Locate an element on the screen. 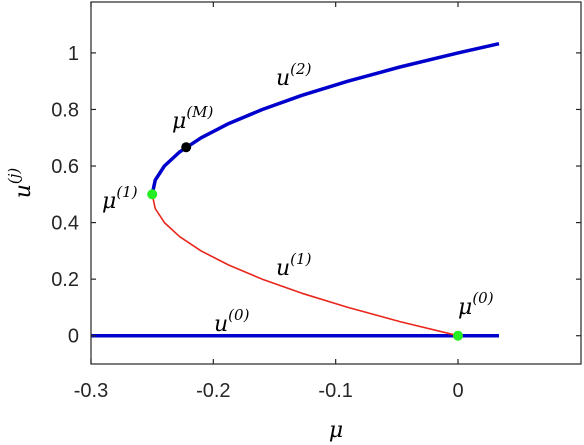 The height and width of the screenshot is (445, 584). point-label-mu0: μ(0) is located at coordinates (476, 304).